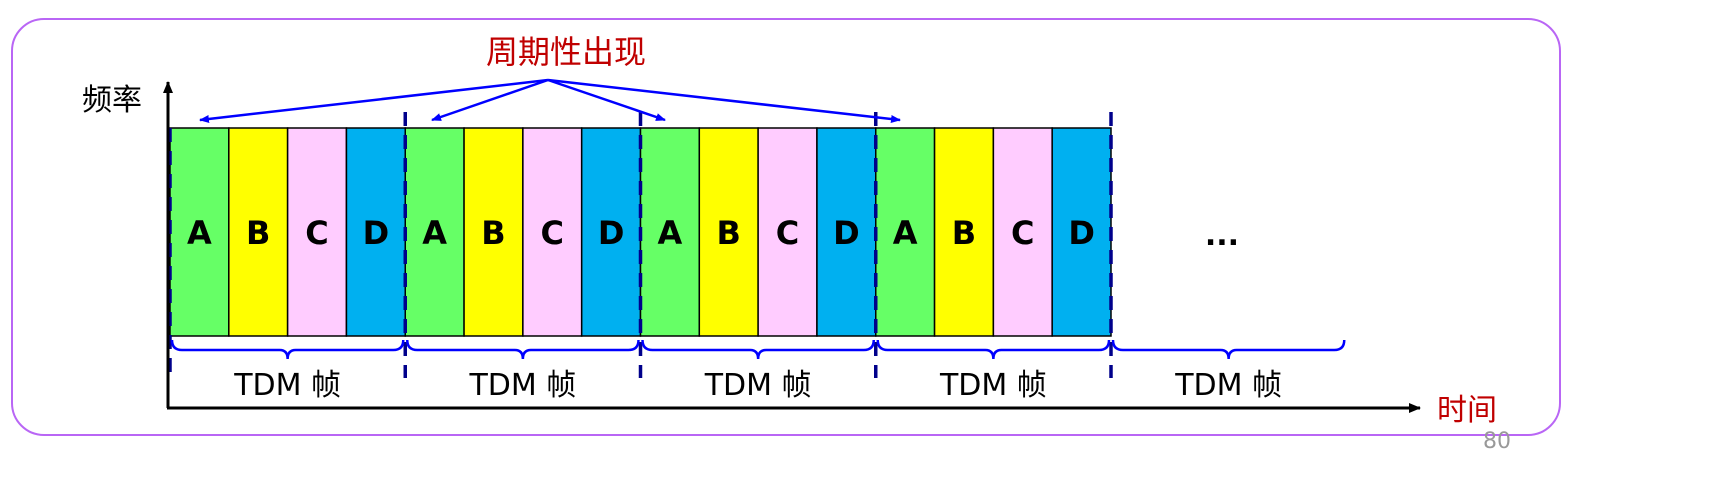  I want to click on x-axis-label: 时间, so click(1467, 410).